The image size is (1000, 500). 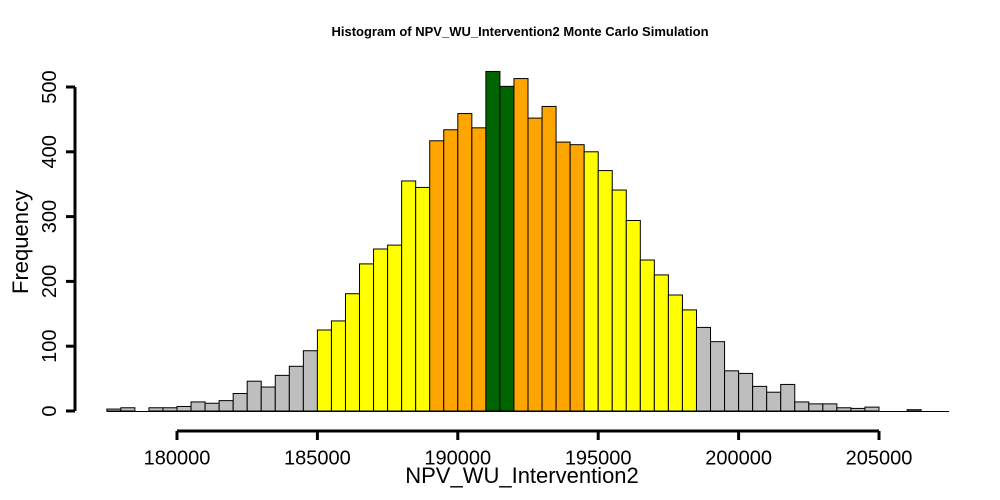 What do you see at coordinates (522, 475) in the screenshot?
I see `x-axis-label: NPV_WU_Intervention2` at bounding box center [522, 475].